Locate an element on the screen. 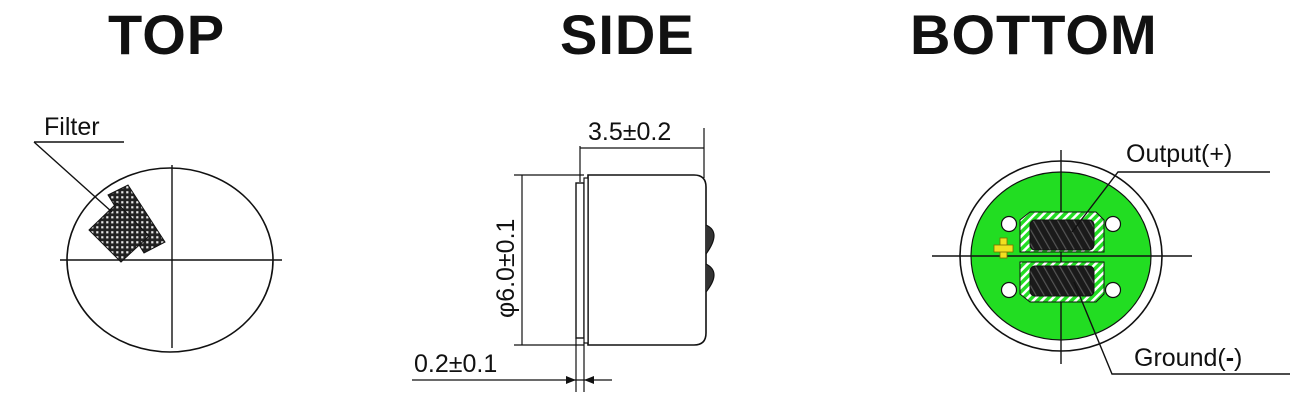 Image resolution: width=1306 pixels, height=400 pixels. dim-thk-arrow-left is located at coordinates (571, 380).